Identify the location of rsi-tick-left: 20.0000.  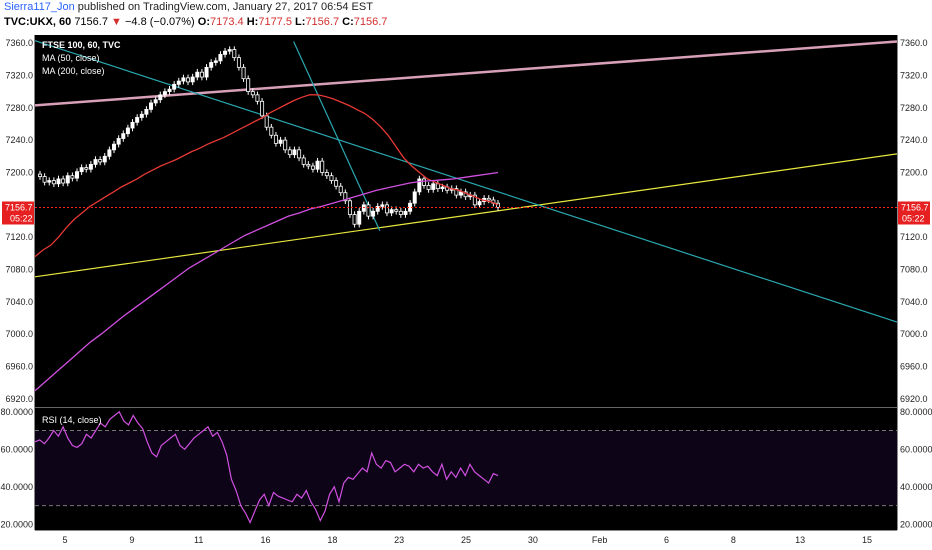
(16, 524).